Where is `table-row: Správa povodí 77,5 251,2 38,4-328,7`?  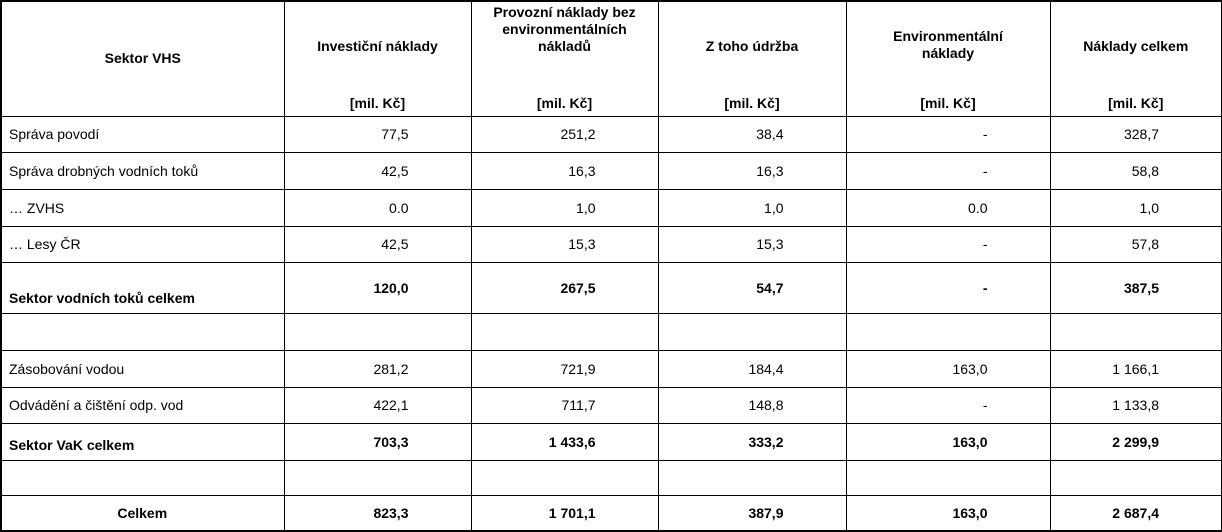 table-row: Správa povodí 77,5 251,2 38,4-328,7 is located at coordinates (611, 134).